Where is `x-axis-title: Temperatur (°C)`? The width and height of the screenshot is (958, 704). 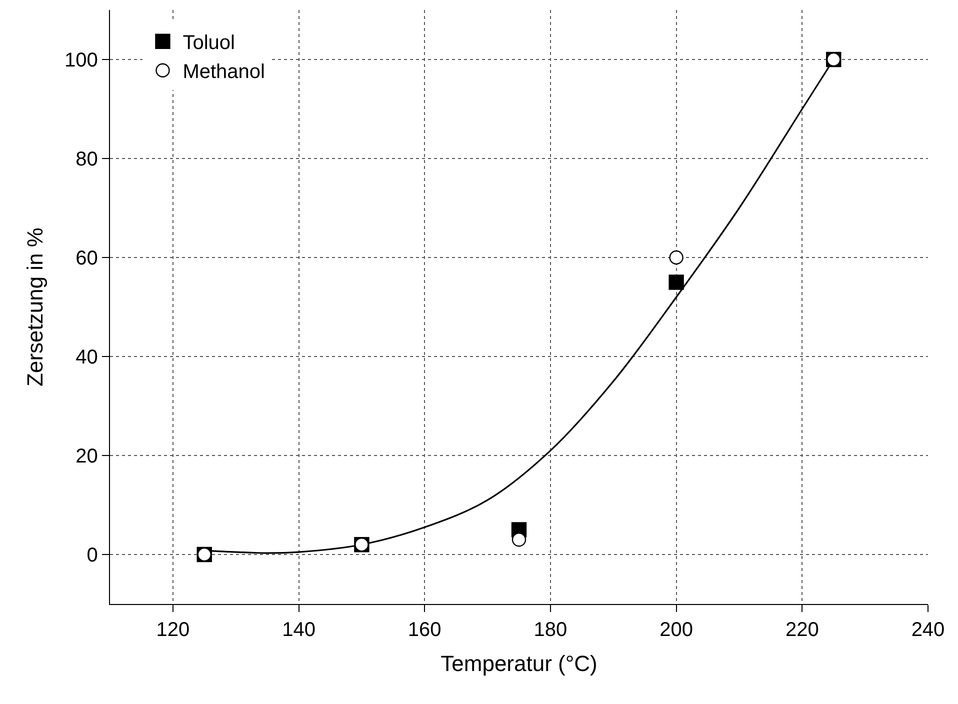 x-axis-title: Temperatur (°C) is located at coordinates (519, 663).